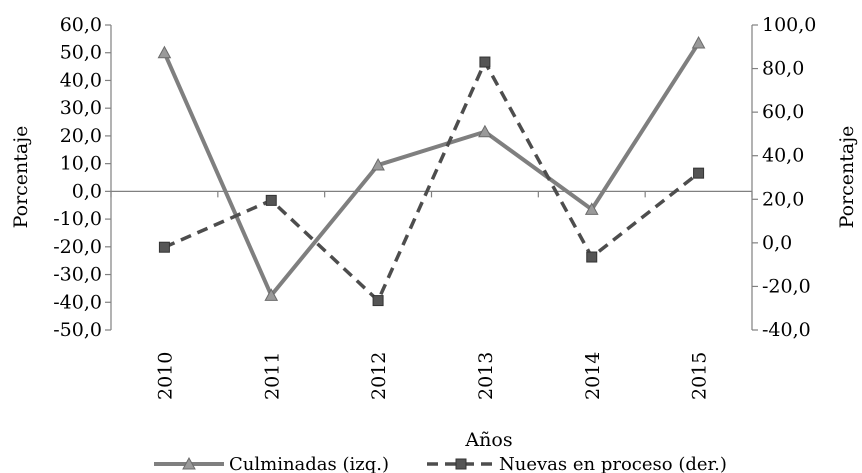 This screenshot has height=473, width=862. Describe the element at coordinates (700, 376) in the screenshot. I see `x-tick-label: 2015` at that location.